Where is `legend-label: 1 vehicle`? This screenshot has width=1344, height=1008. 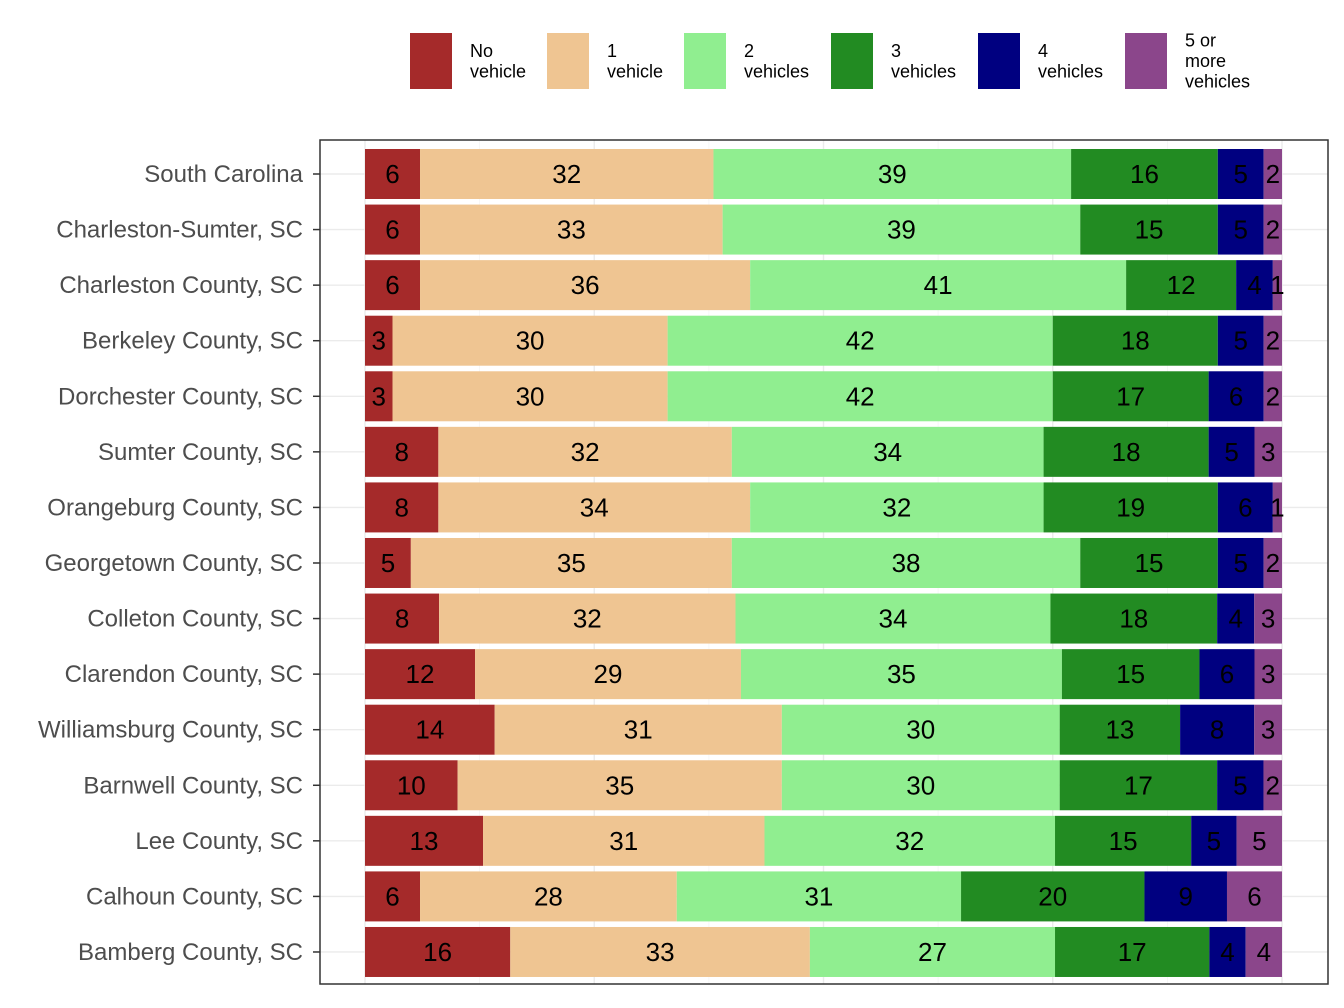 legend-label: 1 vehicle is located at coordinates (635, 61).